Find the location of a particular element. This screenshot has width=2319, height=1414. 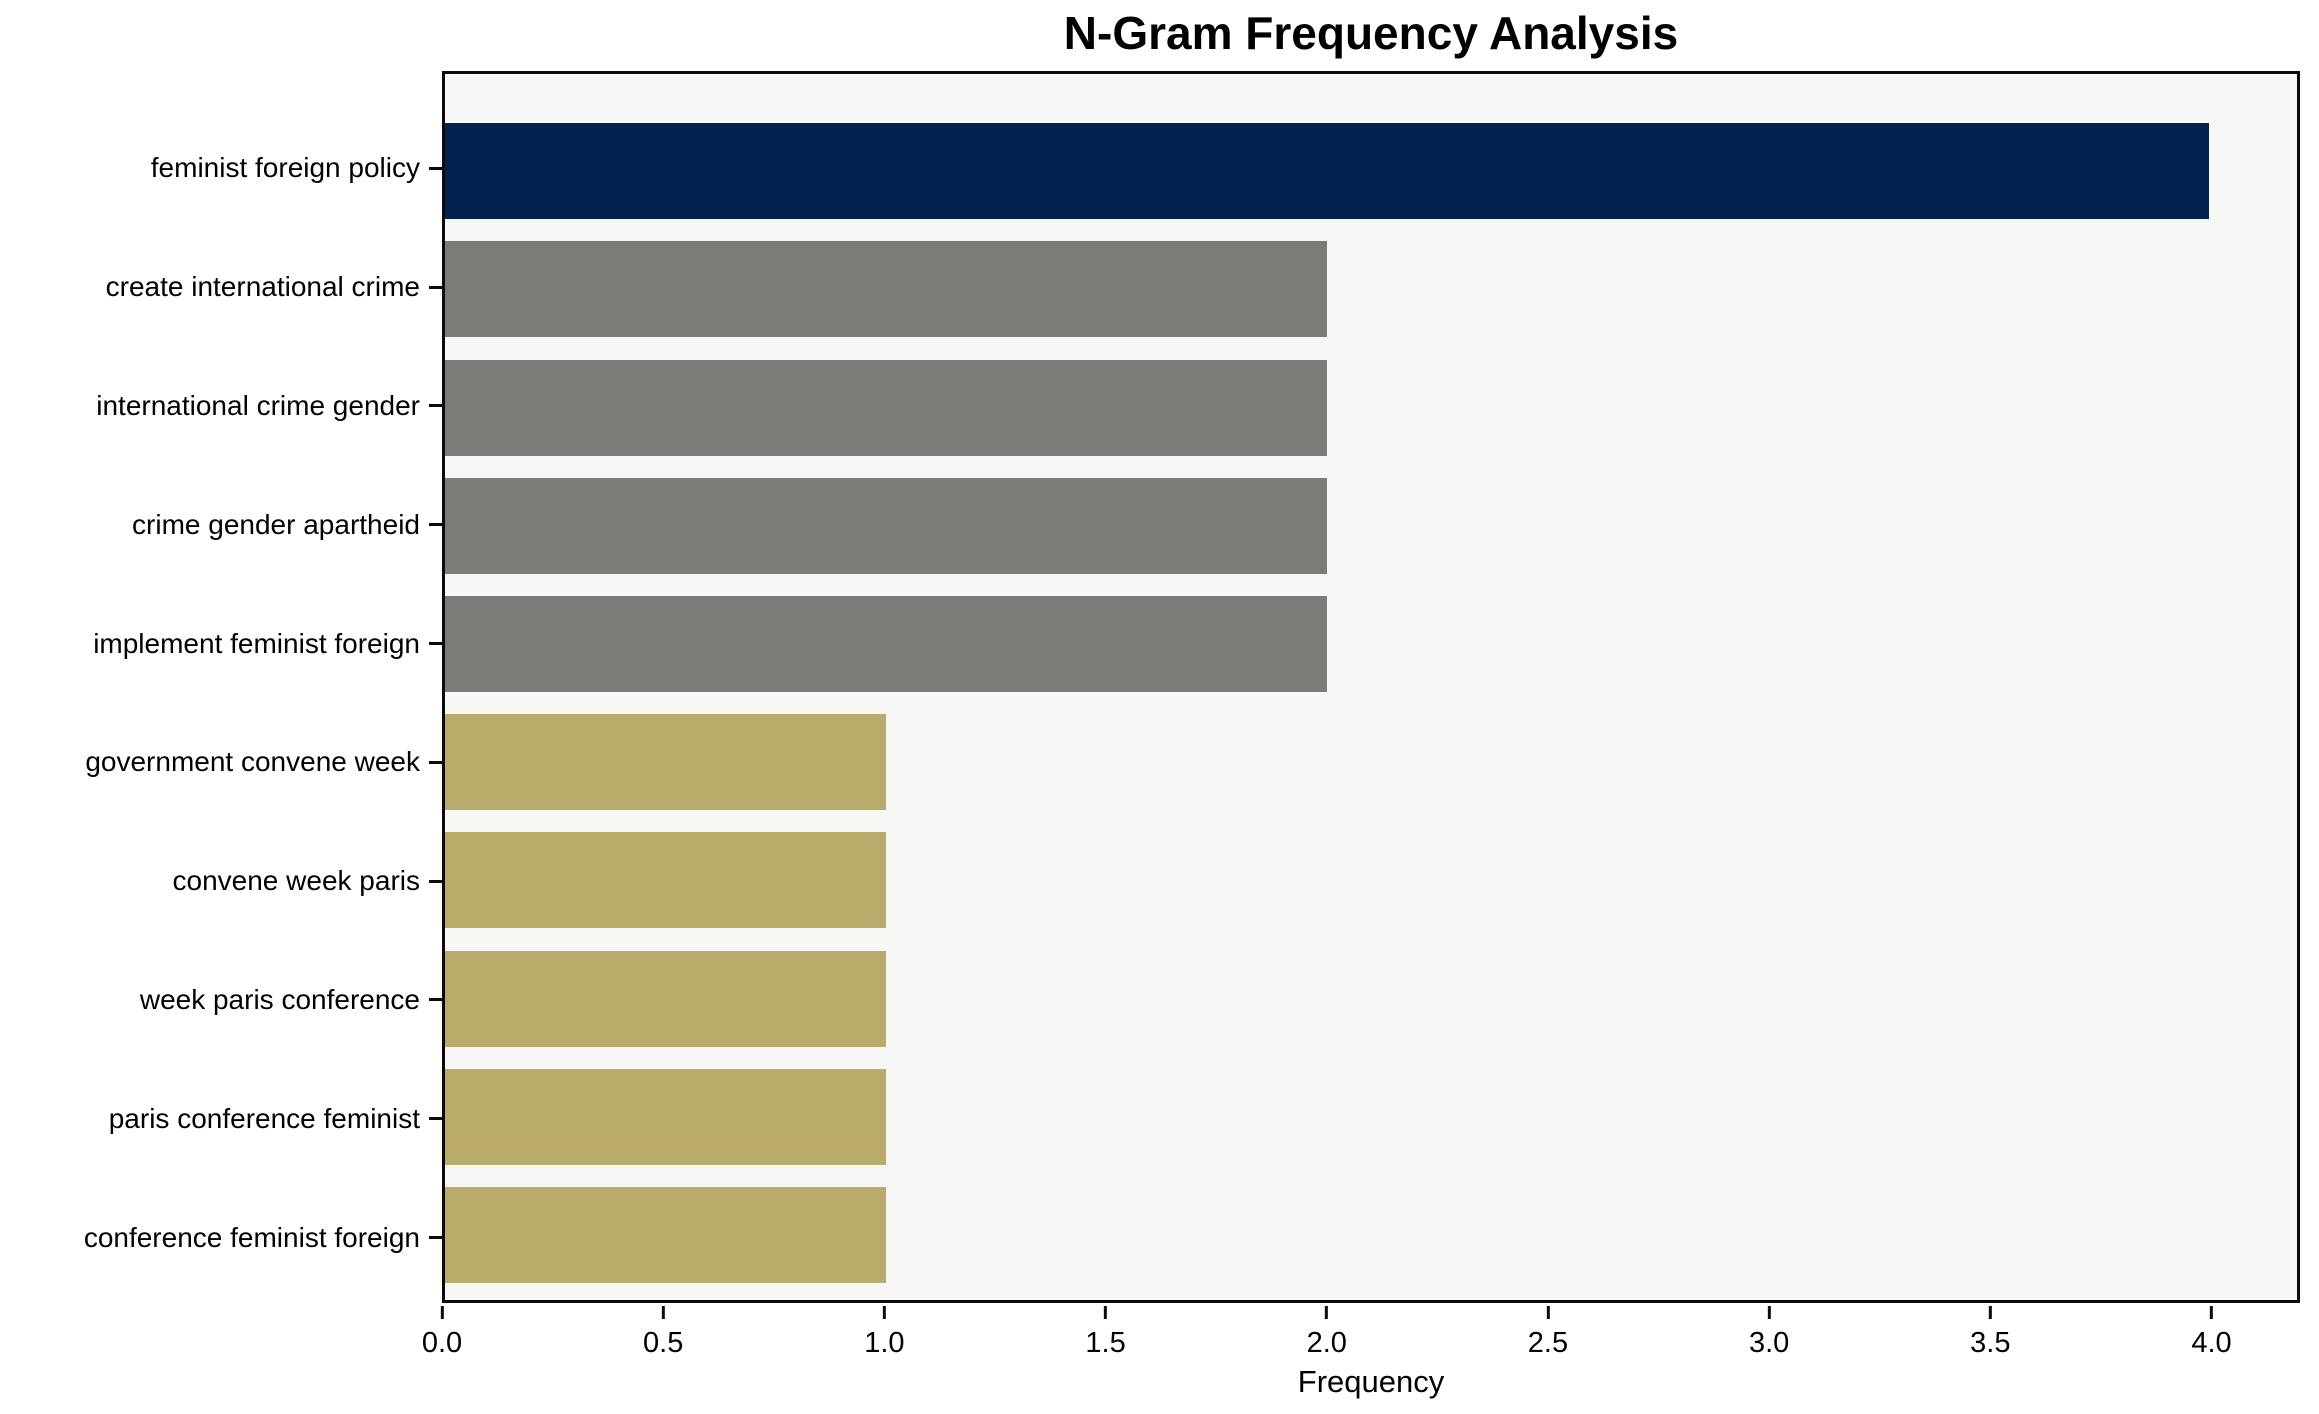

x-tick: 1.0 is located at coordinates (884, 1333).